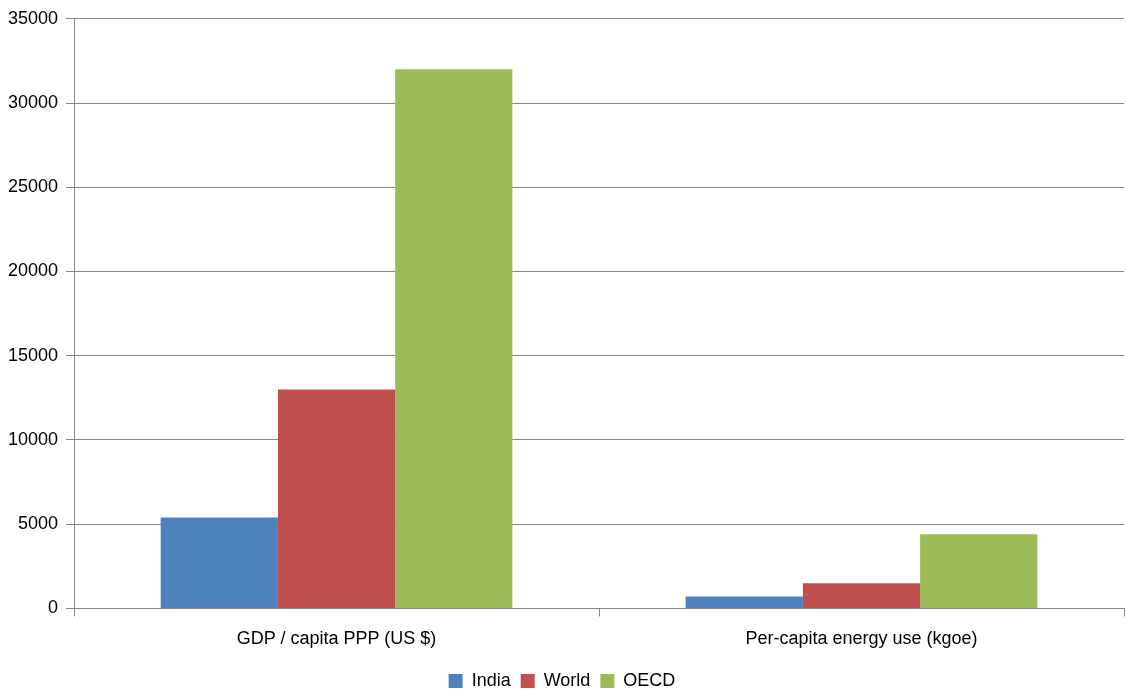 Image resolution: width=1126 pixels, height=700 pixels. Describe the element at coordinates (38, 523) in the screenshot. I see `y-tick-label: 5000` at that location.